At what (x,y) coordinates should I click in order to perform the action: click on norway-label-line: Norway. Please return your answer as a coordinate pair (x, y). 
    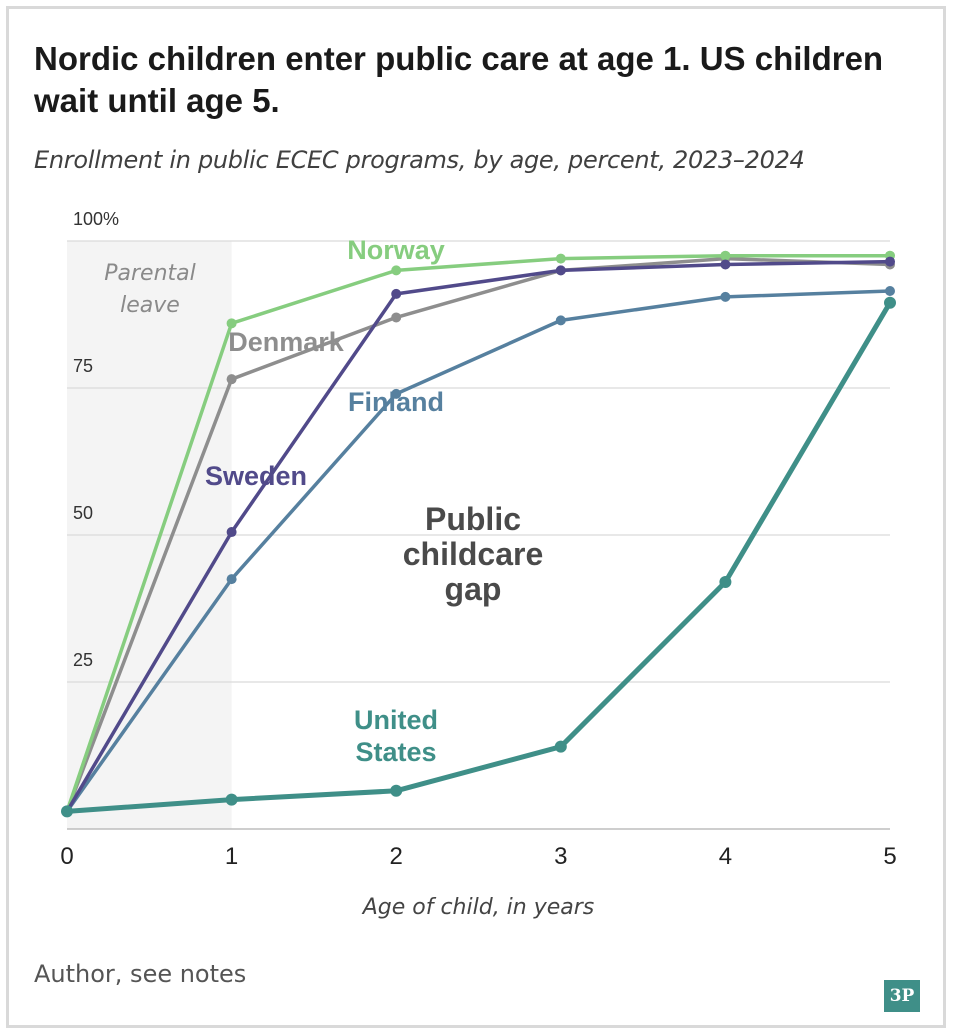
    Looking at the image, I should click on (396, 250).